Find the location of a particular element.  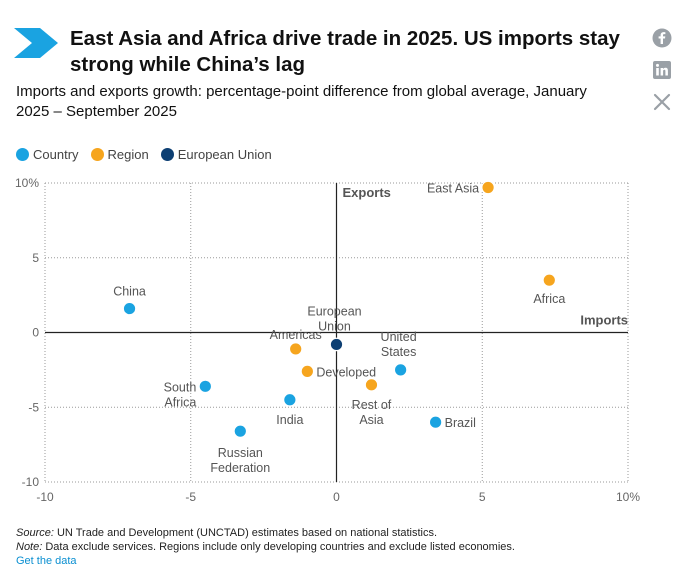

point-label-americas: Americas is located at coordinates (296, 335).